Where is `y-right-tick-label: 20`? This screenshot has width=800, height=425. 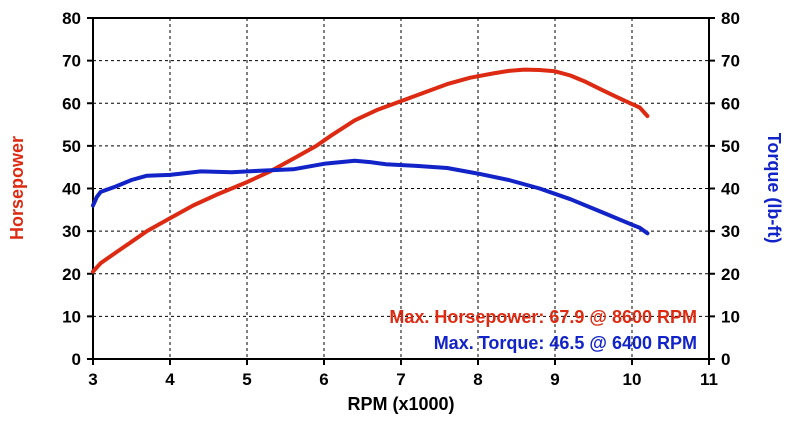 y-right-tick-label: 20 is located at coordinates (730, 274).